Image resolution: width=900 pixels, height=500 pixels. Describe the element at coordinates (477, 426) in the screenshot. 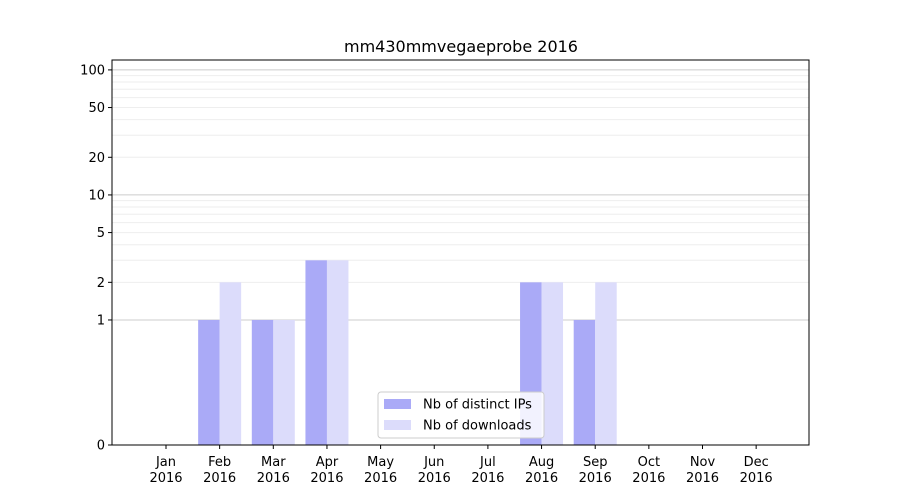

I see `legend-label: Nb of downloads` at that location.